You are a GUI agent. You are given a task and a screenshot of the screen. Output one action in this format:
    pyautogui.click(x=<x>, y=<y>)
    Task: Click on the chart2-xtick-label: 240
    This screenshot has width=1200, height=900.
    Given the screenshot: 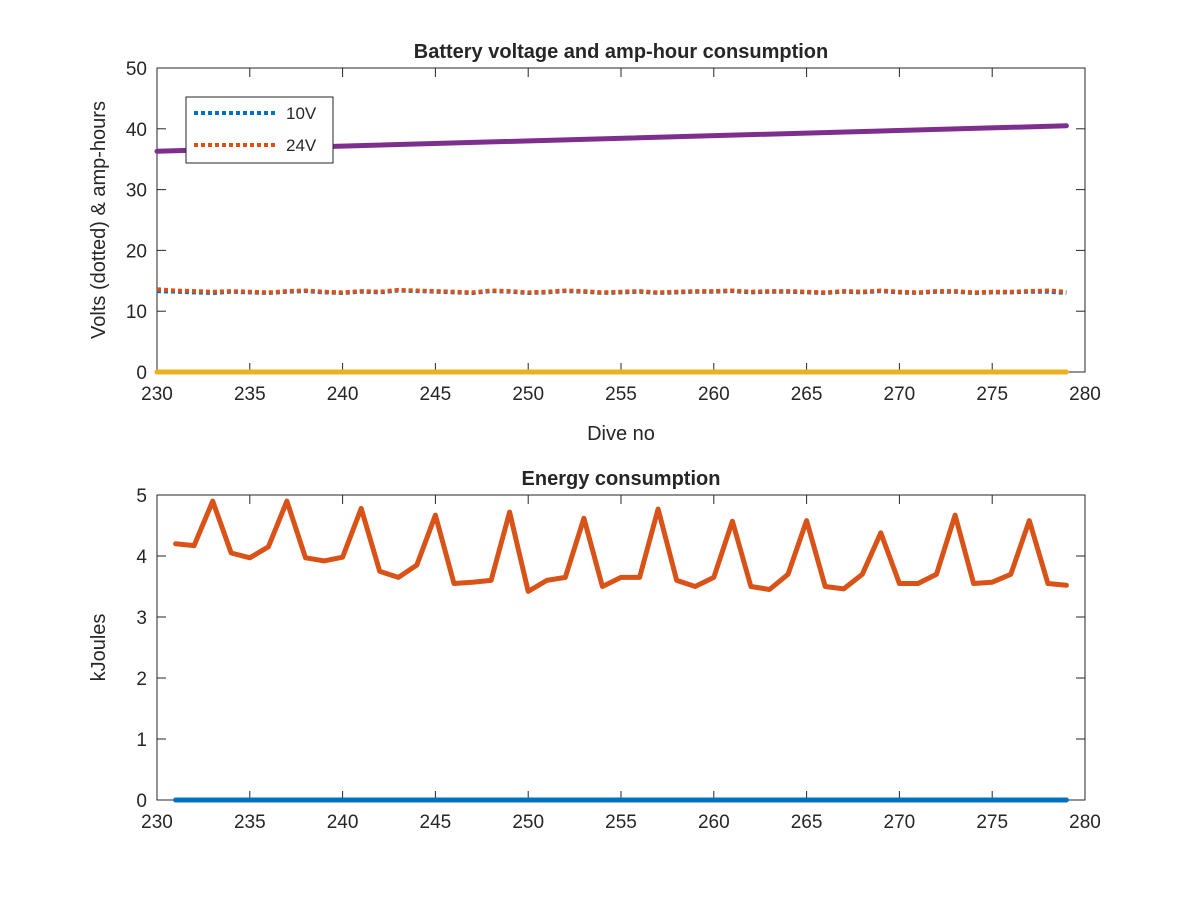 What is the action you would take?
    pyautogui.click(x=343, y=822)
    